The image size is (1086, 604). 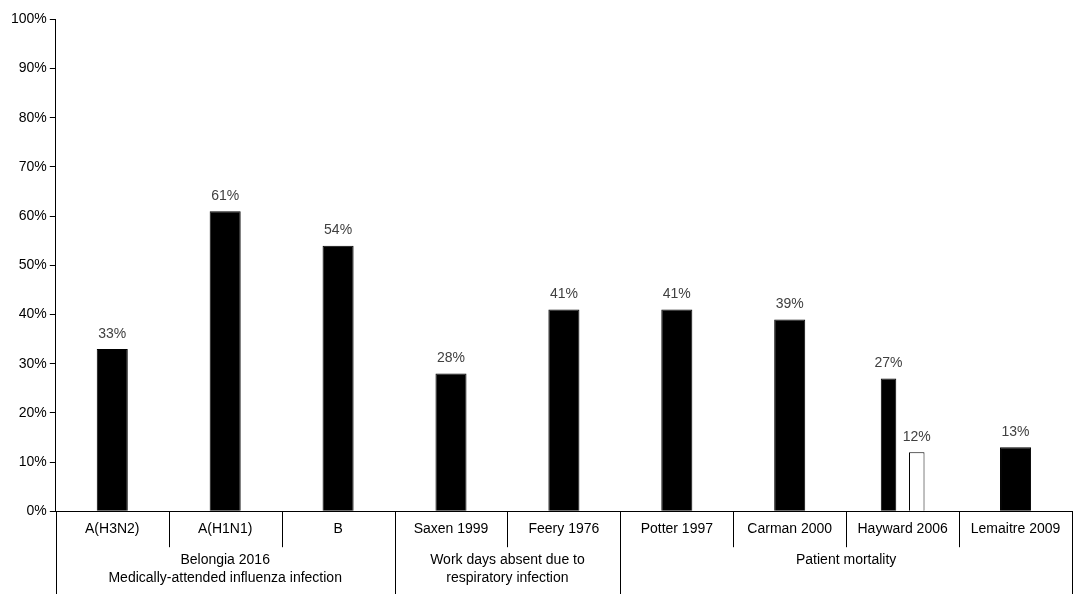 What do you see at coordinates (1015, 431) in the screenshot?
I see `data-label: 13%` at bounding box center [1015, 431].